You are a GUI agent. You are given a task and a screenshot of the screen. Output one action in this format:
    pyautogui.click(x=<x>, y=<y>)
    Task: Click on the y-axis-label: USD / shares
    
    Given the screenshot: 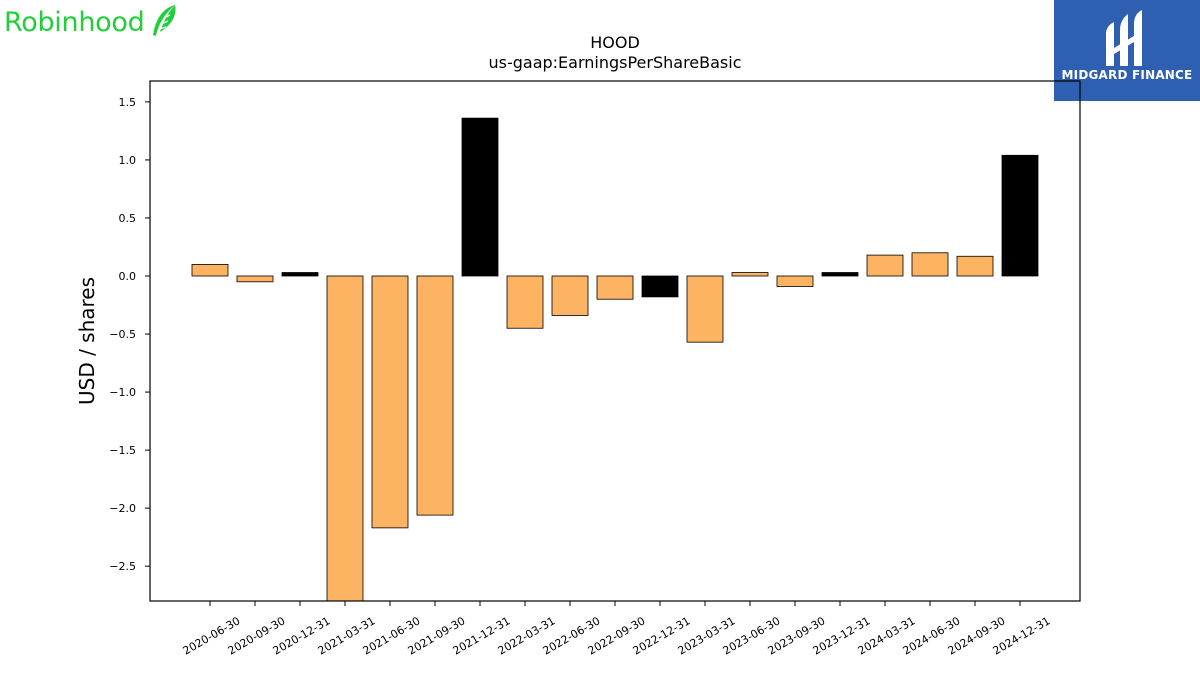 What is the action you would take?
    pyautogui.click(x=87, y=341)
    